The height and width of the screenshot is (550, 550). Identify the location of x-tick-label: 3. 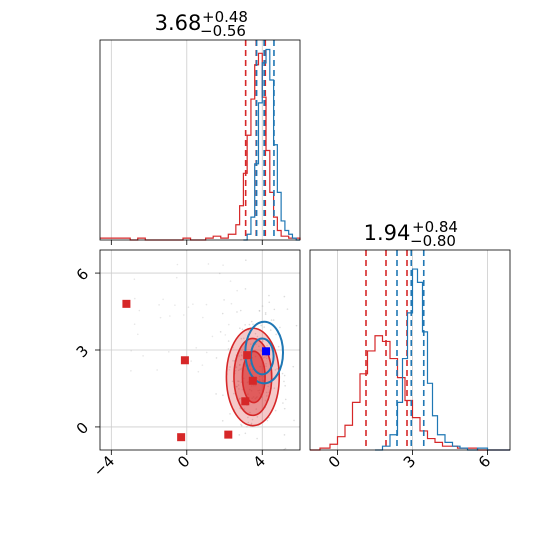
(409, 461).